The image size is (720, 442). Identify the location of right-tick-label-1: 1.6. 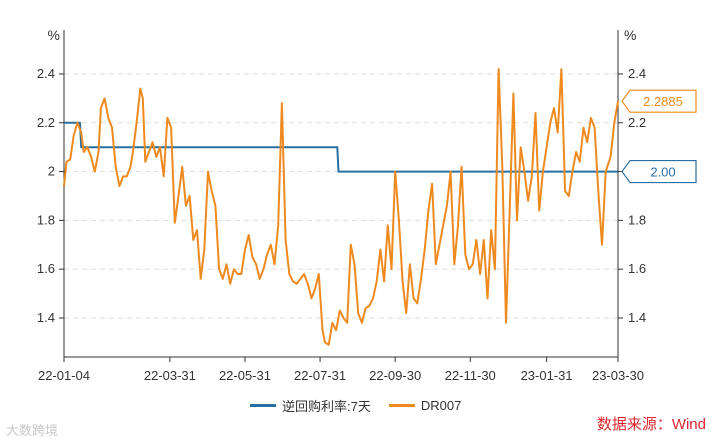
(637, 268).